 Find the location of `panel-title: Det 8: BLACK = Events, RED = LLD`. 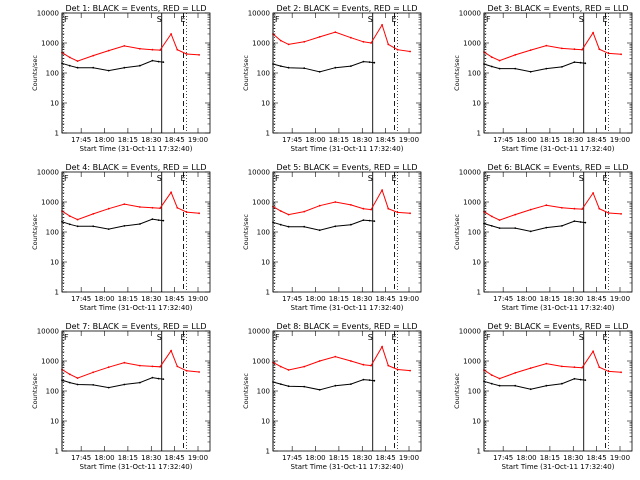

panel-title: Det 8: BLACK = Events, RED = LLD is located at coordinates (347, 326).